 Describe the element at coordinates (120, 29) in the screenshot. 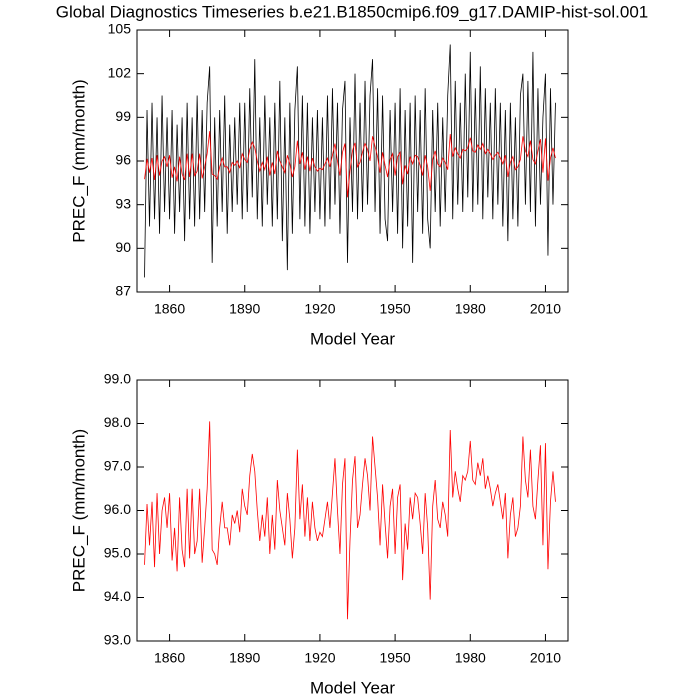

I see `y-tick-label: 105` at that location.